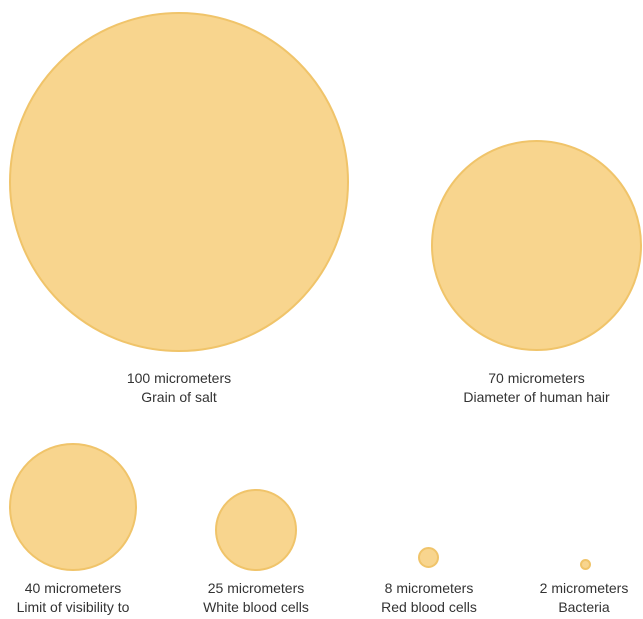 This screenshot has height=619, width=643. Describe the element at coordinates (73, 607) in the screenshot. I see `visibility-limit-name: Limit of visibility to` at that location.